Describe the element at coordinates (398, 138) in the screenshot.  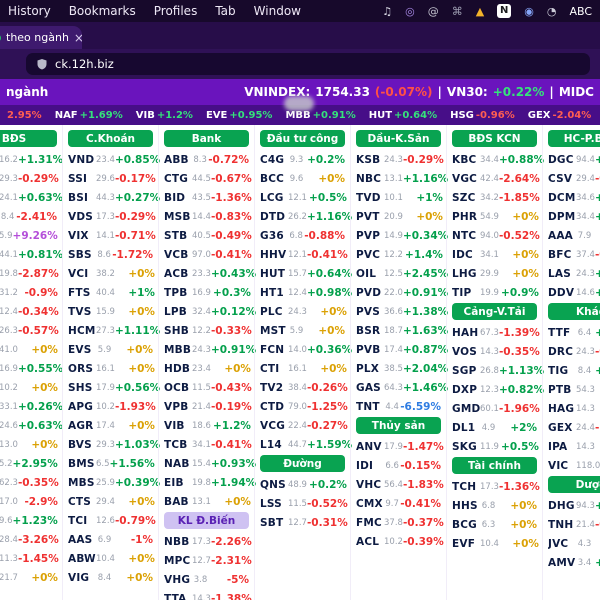
I see `sector-header: Dầu-K.Sản` at that location.